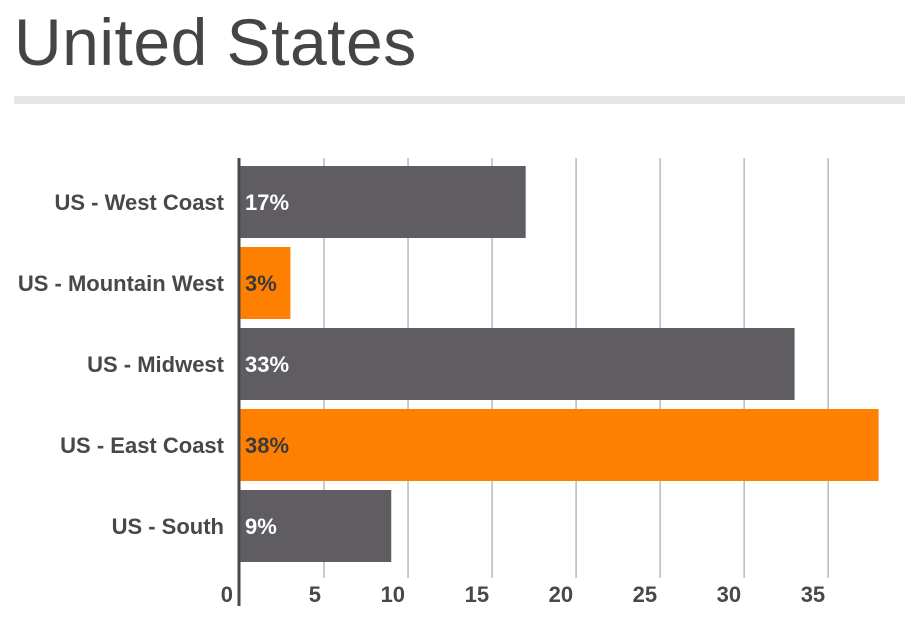 Image resolution: width=914 pixels, height=626 pixels. I want to click on tick-label-30: 30, so click(729, 594).